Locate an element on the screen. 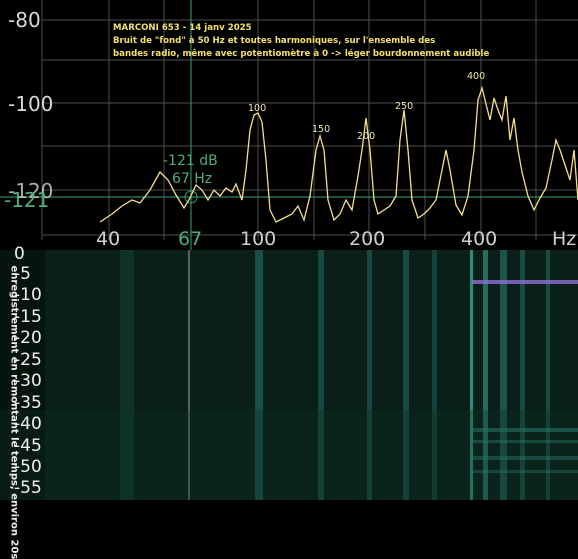  time-label-0: 0 is located at coordinates (19, 254).